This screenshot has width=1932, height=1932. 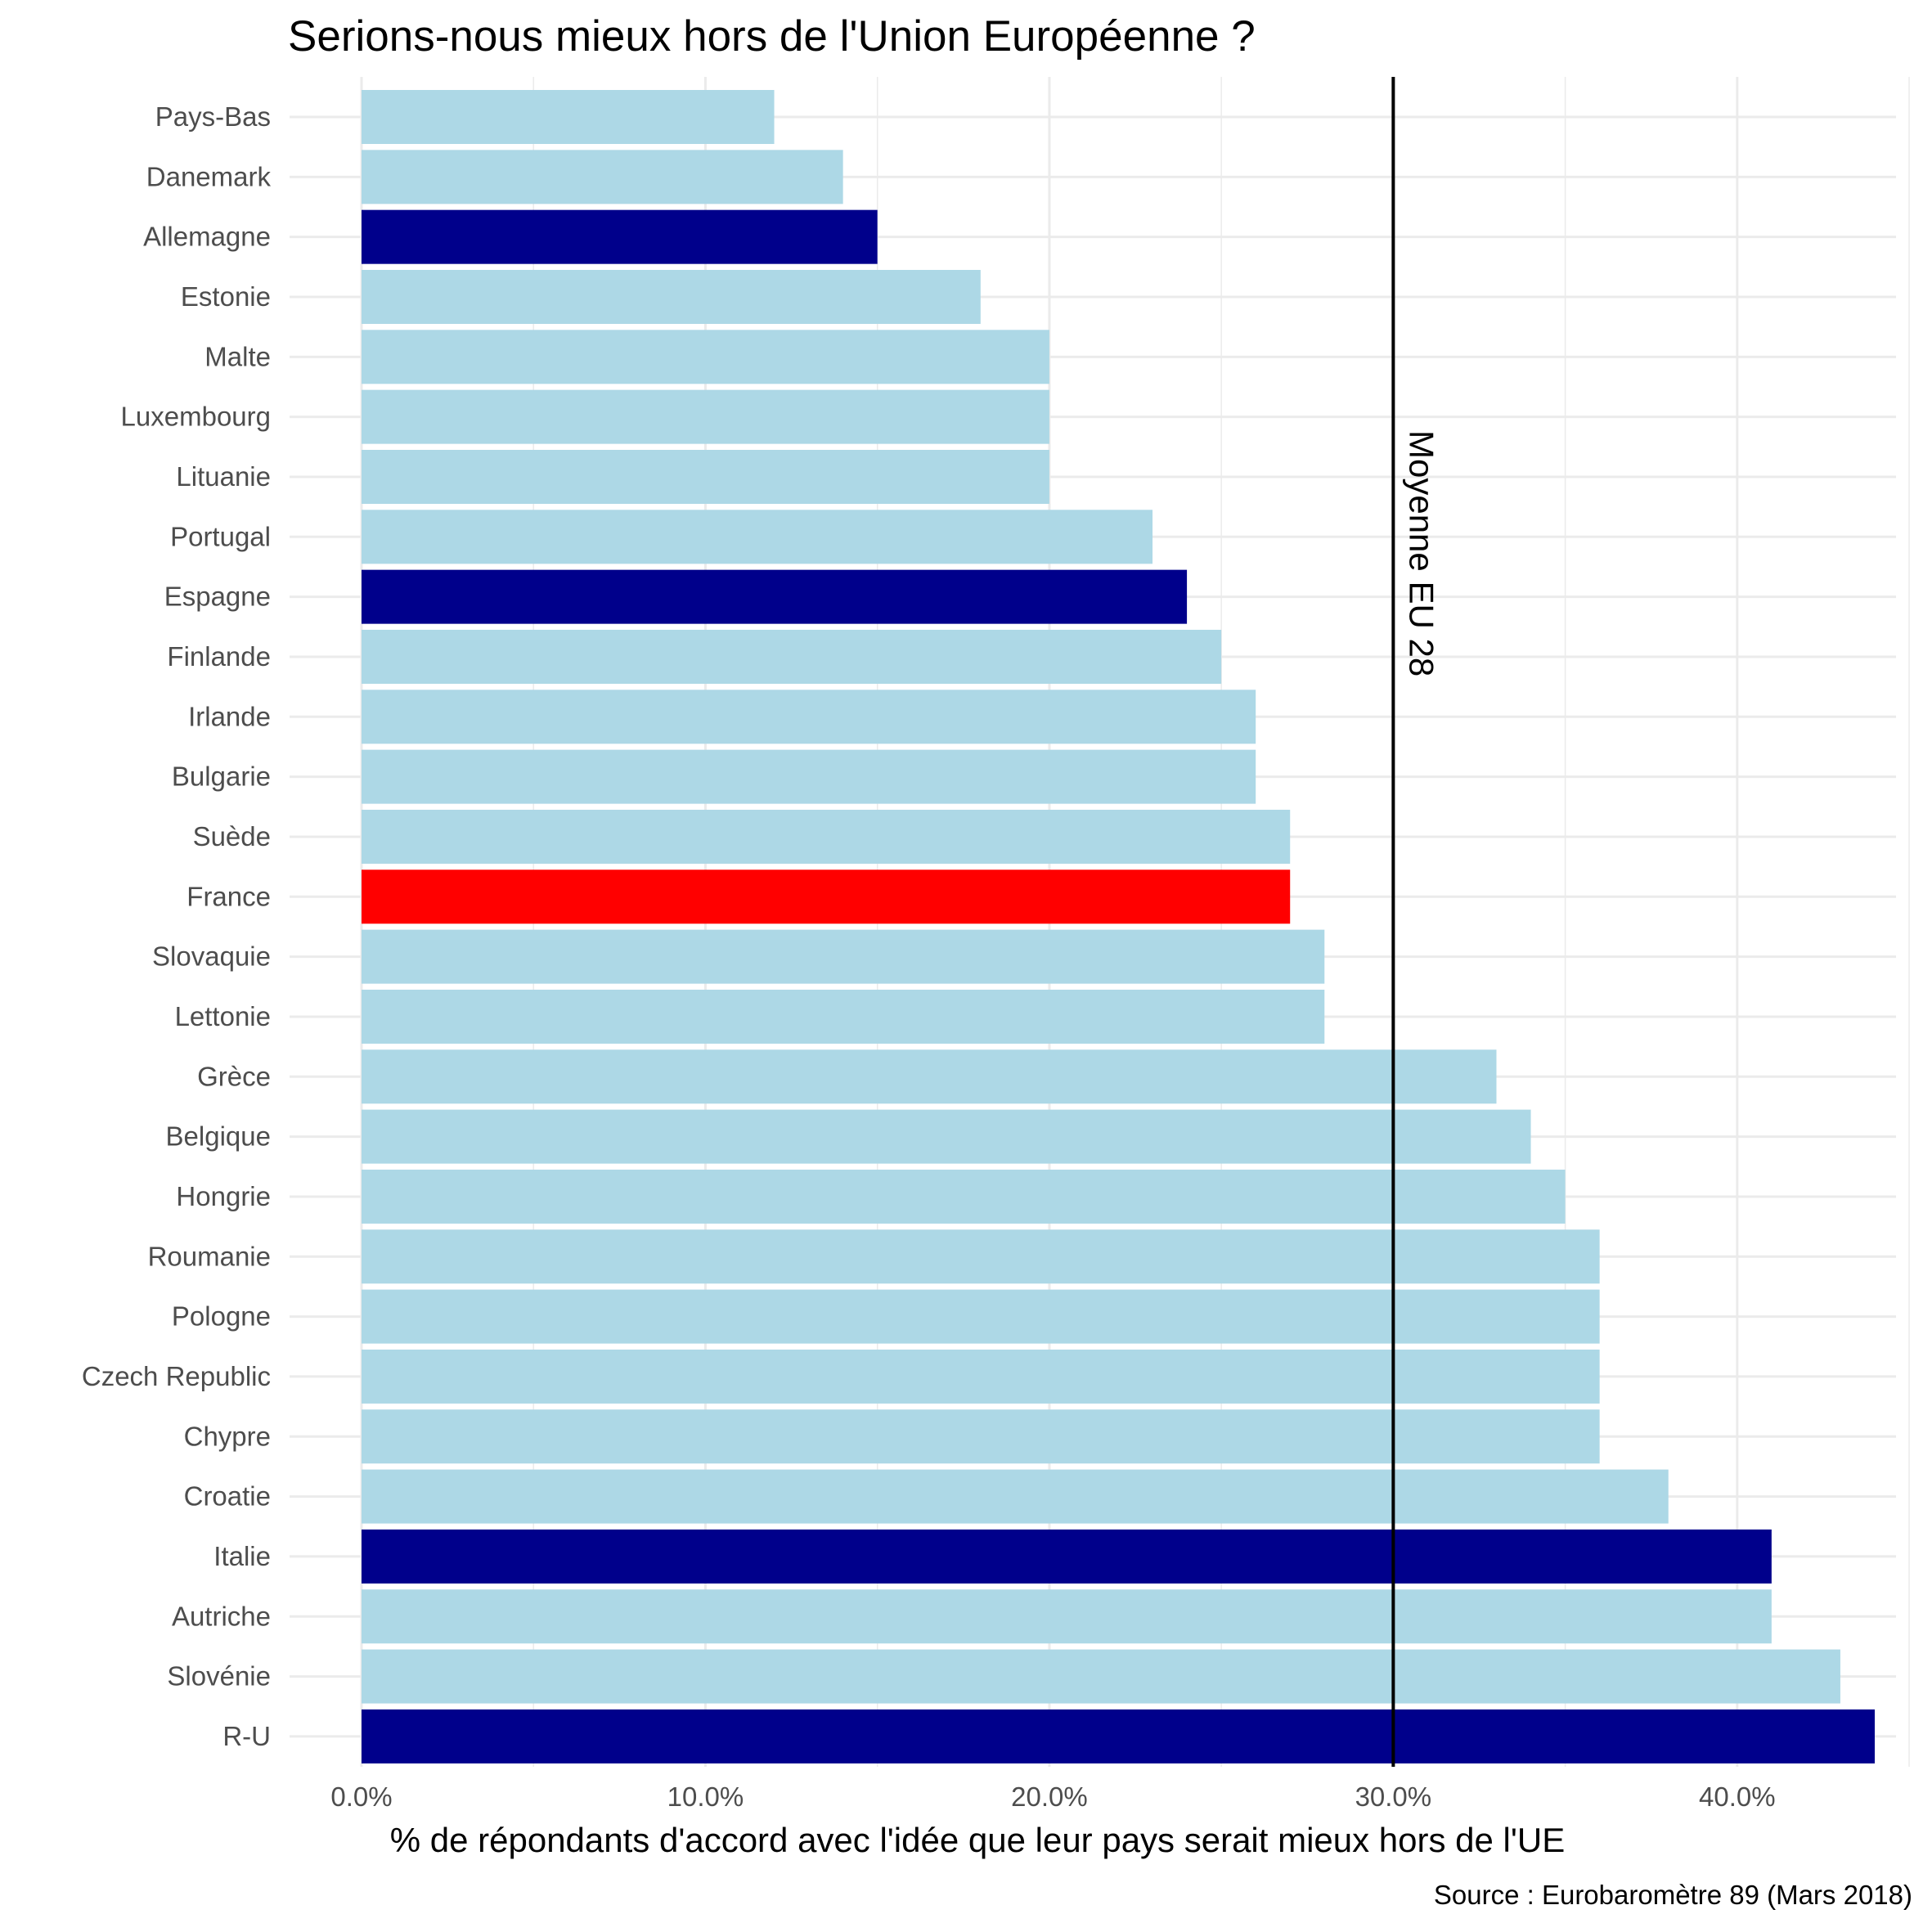 I want to click on category-label: Autriche, so click(x=221, y=1616).